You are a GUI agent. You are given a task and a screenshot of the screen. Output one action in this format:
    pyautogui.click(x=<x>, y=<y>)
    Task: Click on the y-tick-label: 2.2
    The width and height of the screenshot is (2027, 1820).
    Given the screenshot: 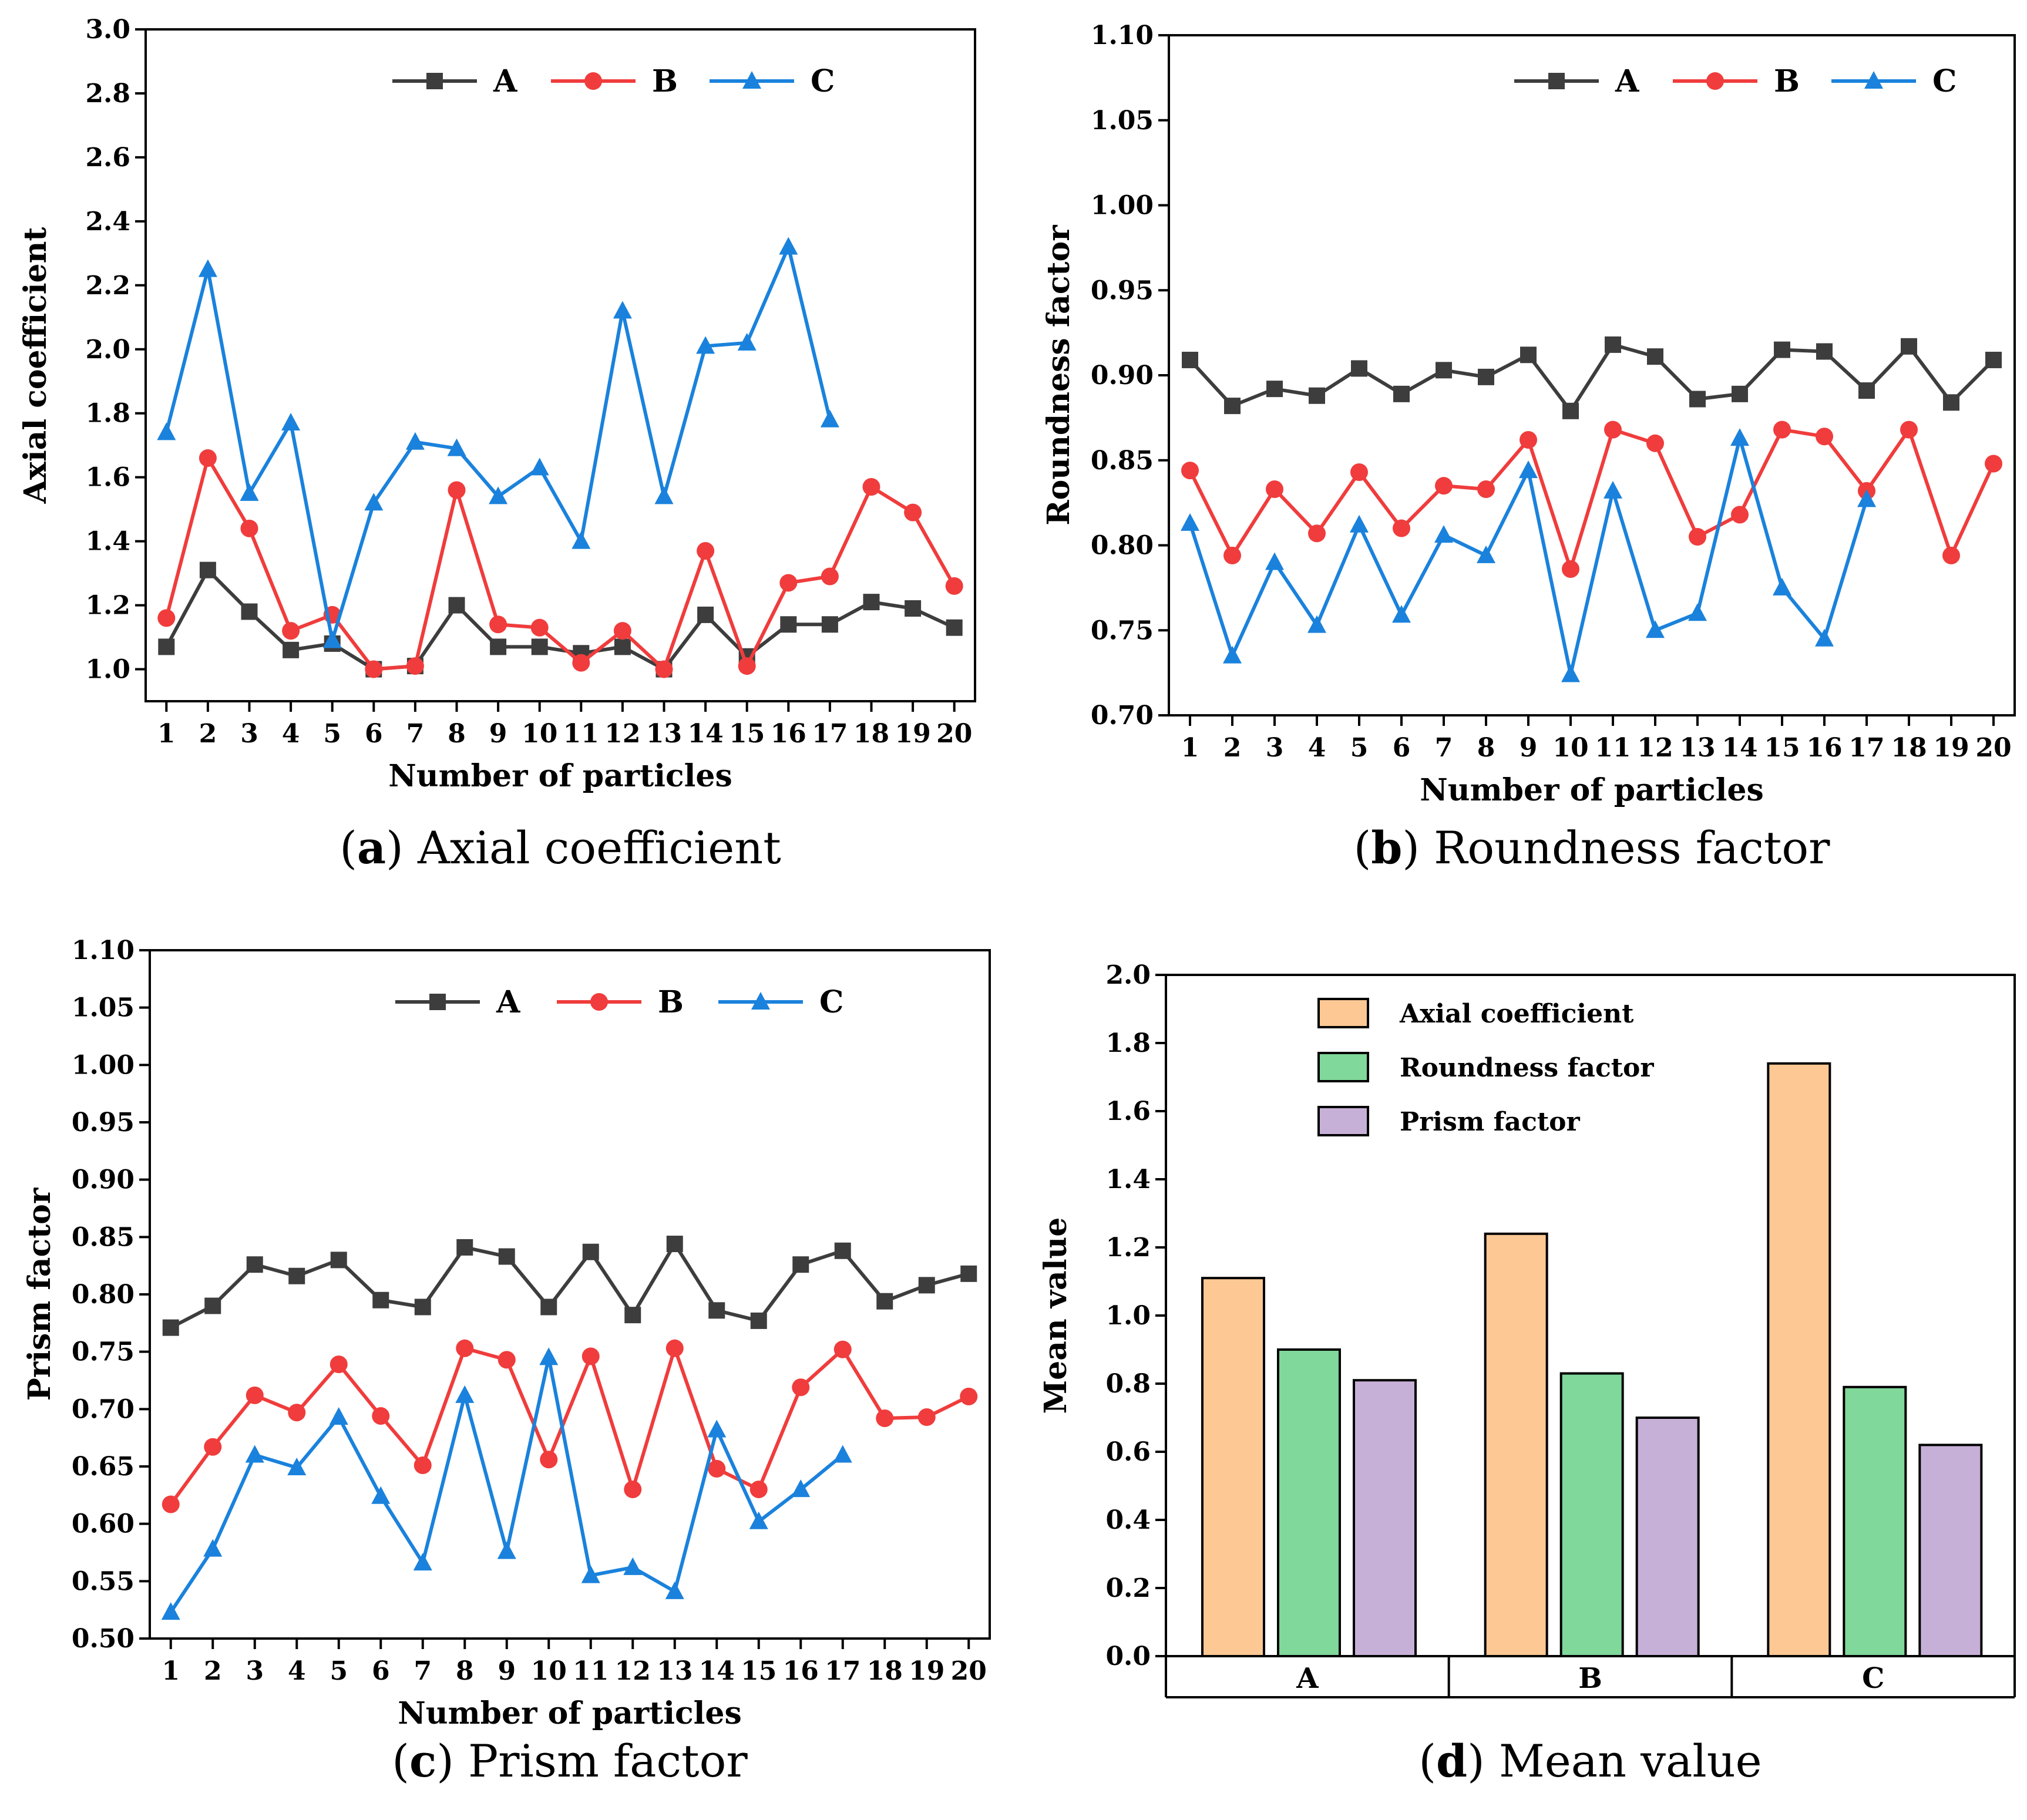 What is the action you would take?
    pyautogui.click(x=107, y=286)
    